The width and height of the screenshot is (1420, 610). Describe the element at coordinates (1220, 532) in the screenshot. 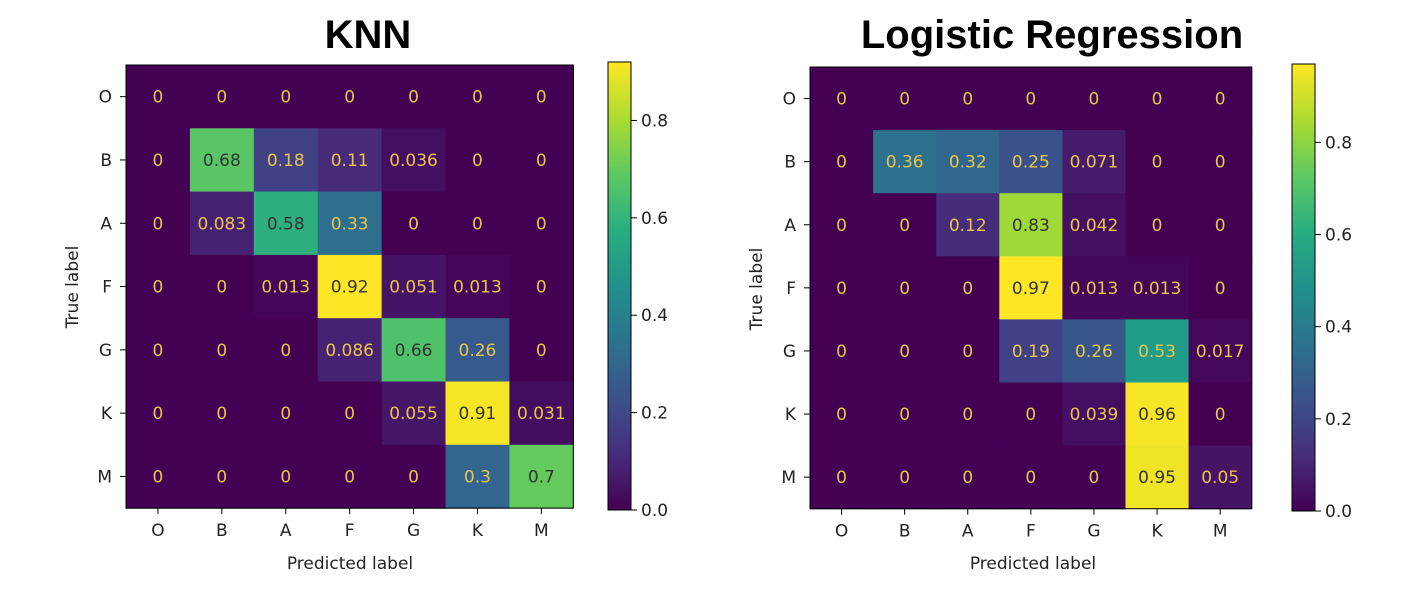

I see `x-tick-label: M` at that location.